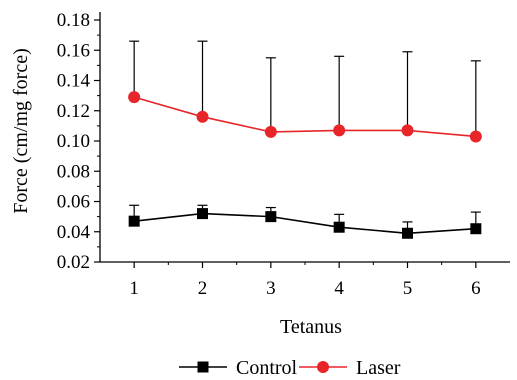 This screenshot has width=517, height=380. I want to click on x-tick-label: 1, so click(134, 288).